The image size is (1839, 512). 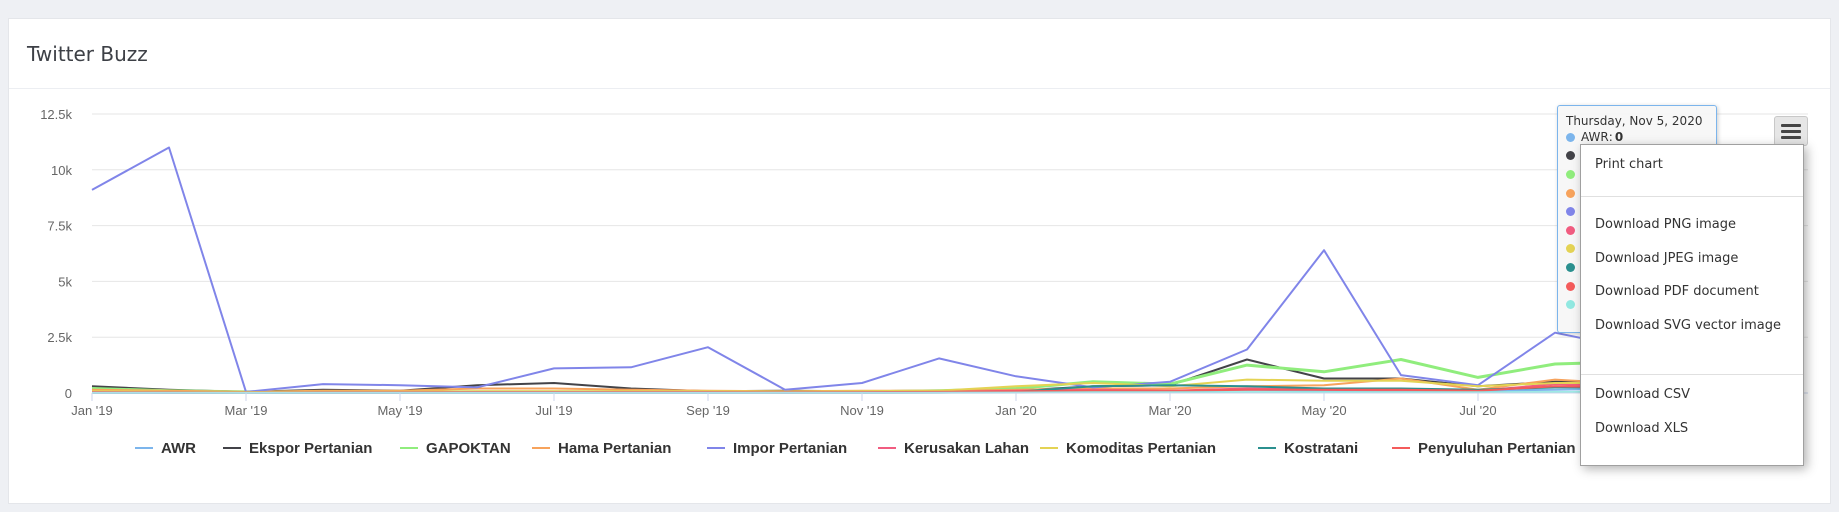 I want to click on legend-item: Kerusakan Lahan, so click(x=966, y=448).